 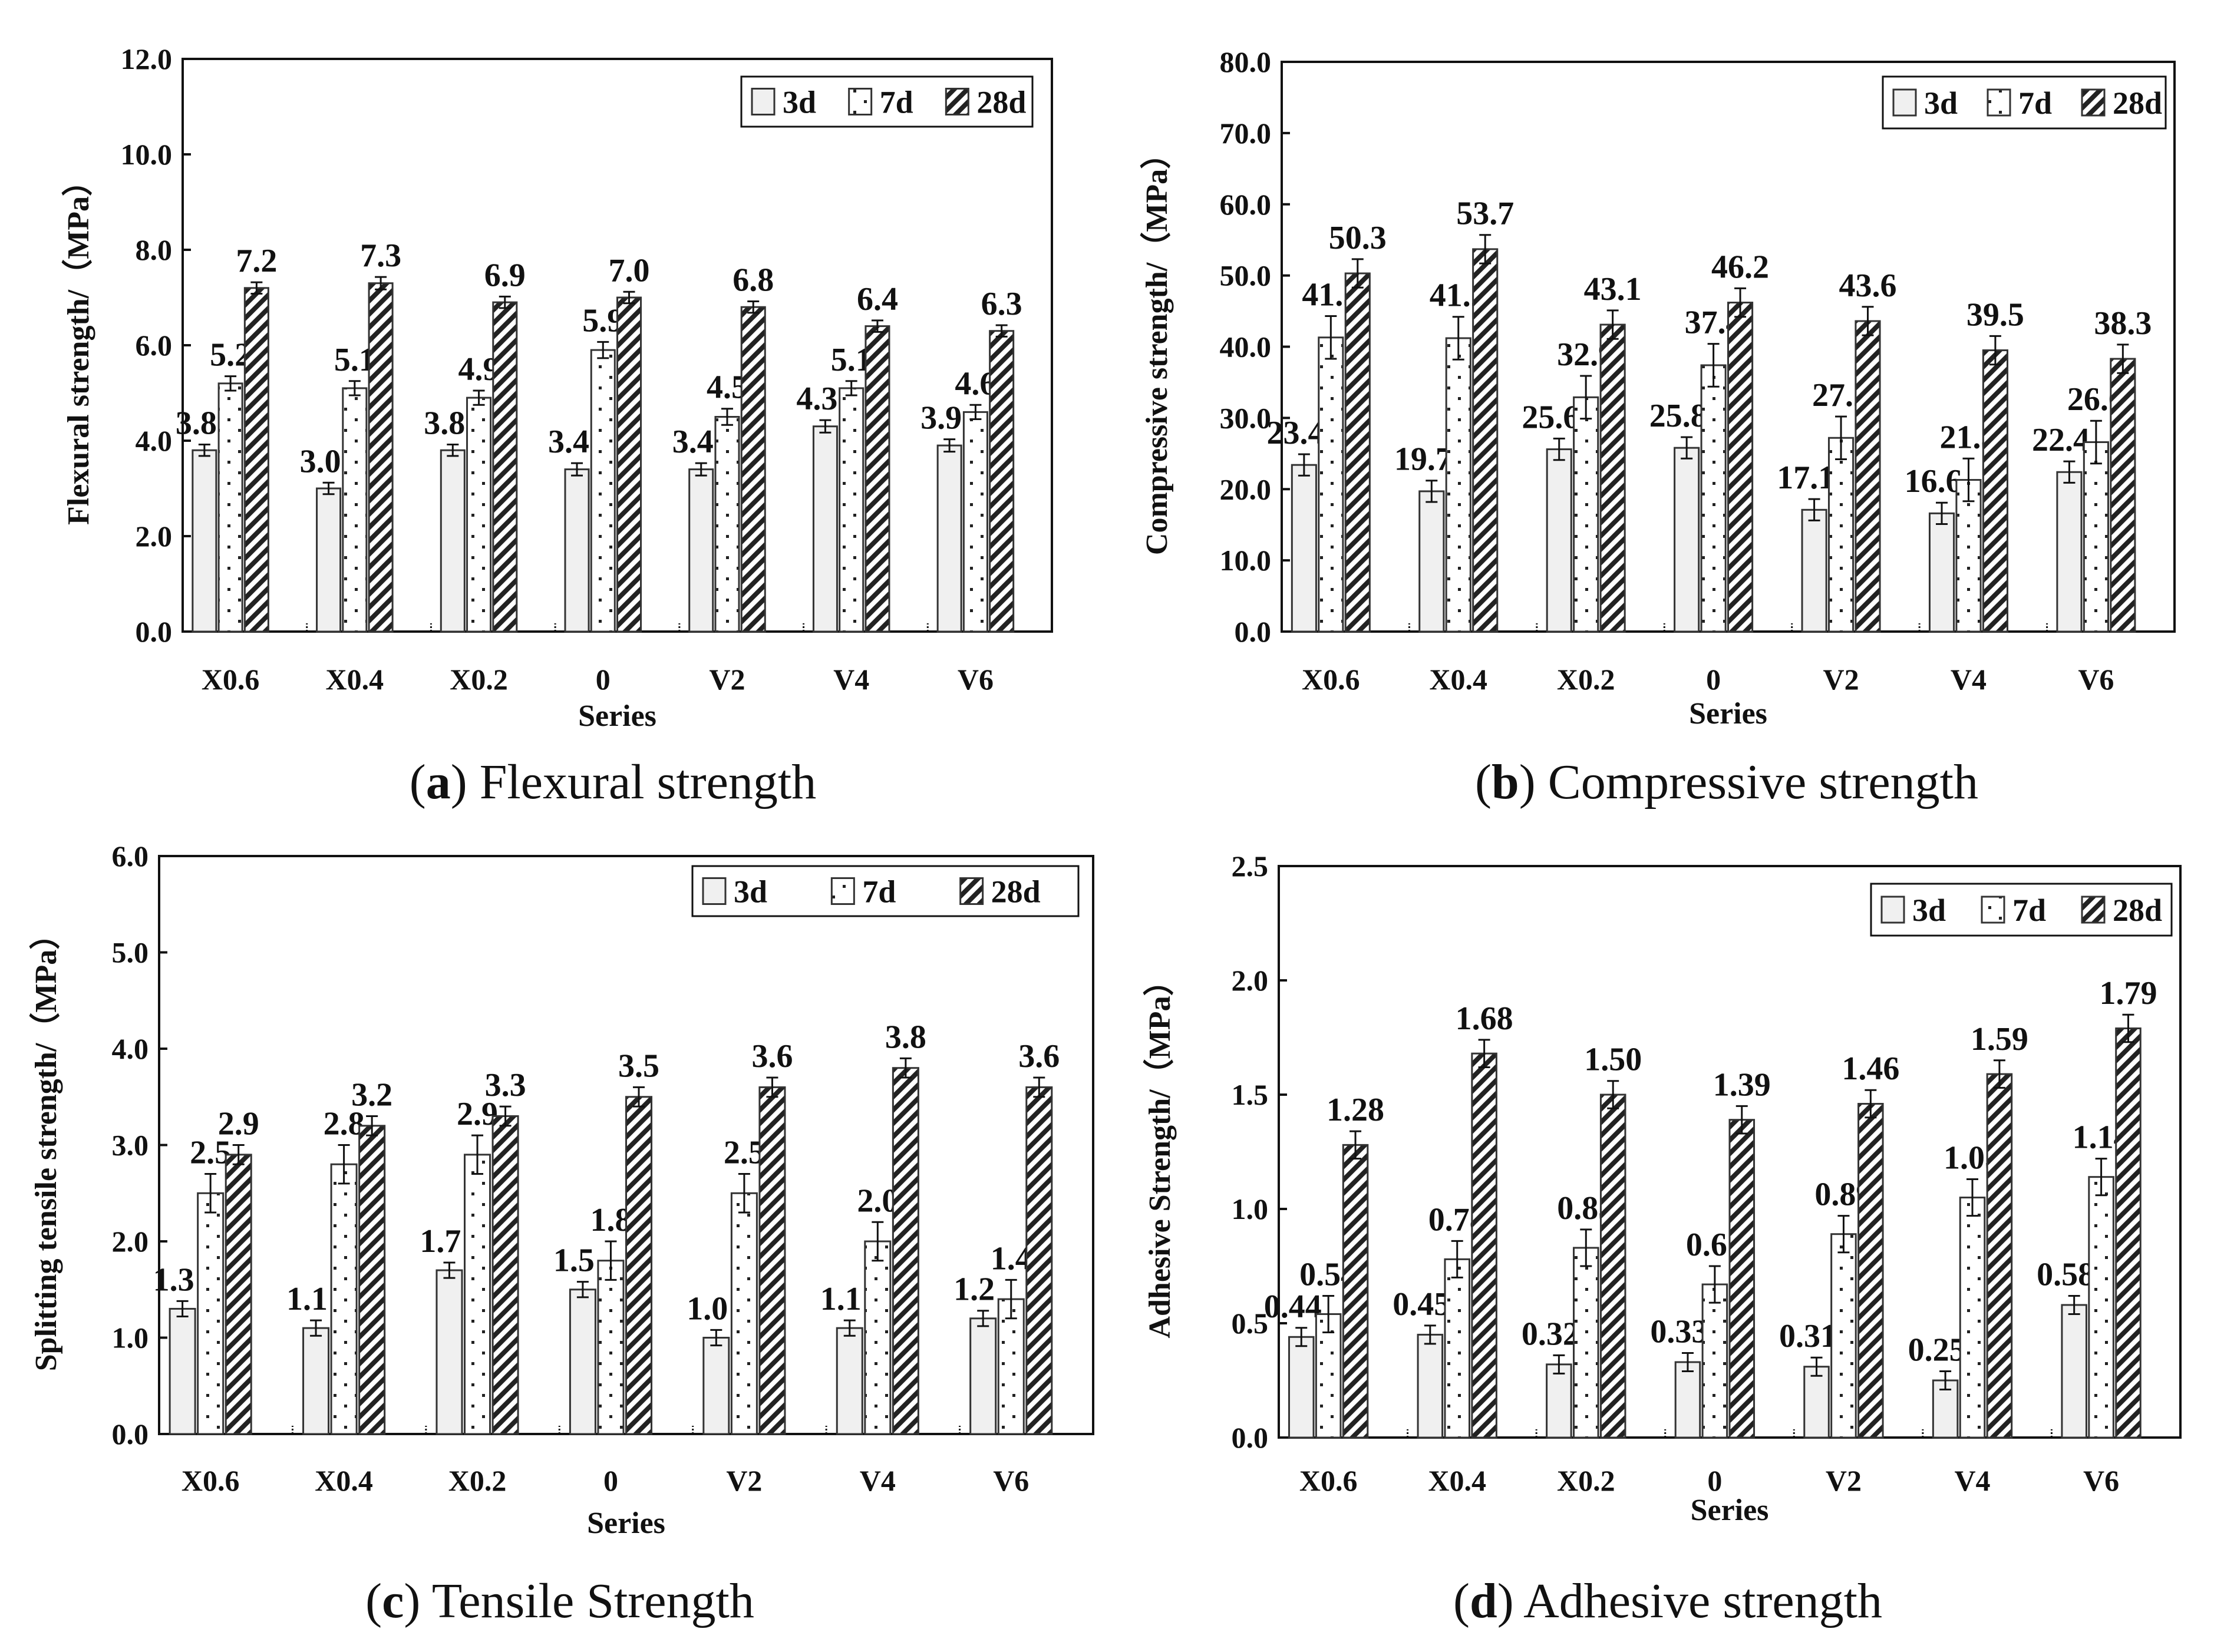 What do you see at coordinates (1250, 866) in the screenshot?
I see `y-tick-label-d-5: 2.5` at bounding box center [1250, 866].